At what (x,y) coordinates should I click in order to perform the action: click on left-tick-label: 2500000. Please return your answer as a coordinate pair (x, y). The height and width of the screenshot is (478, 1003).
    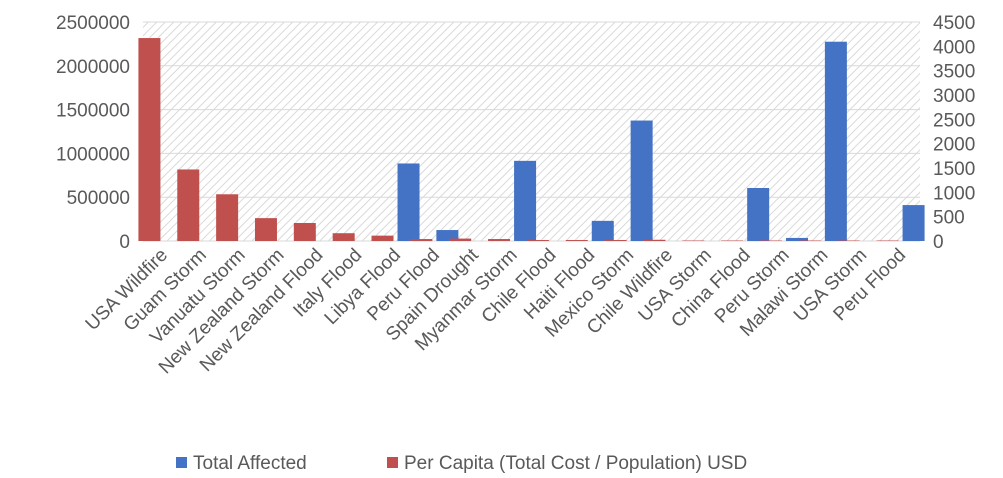
    Looking at the image, I should click on (93, 23).